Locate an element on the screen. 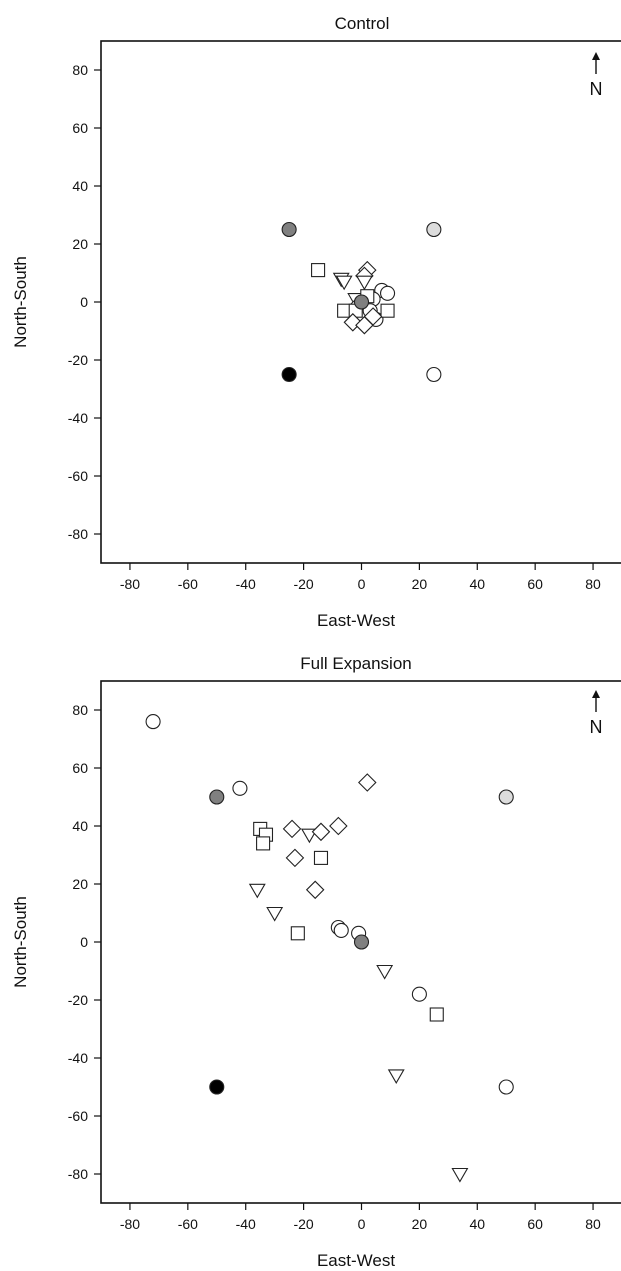 The height and width of the screenshot is (1271, 621). chart-title: Full Expansion is located at coordinates (356, 663).